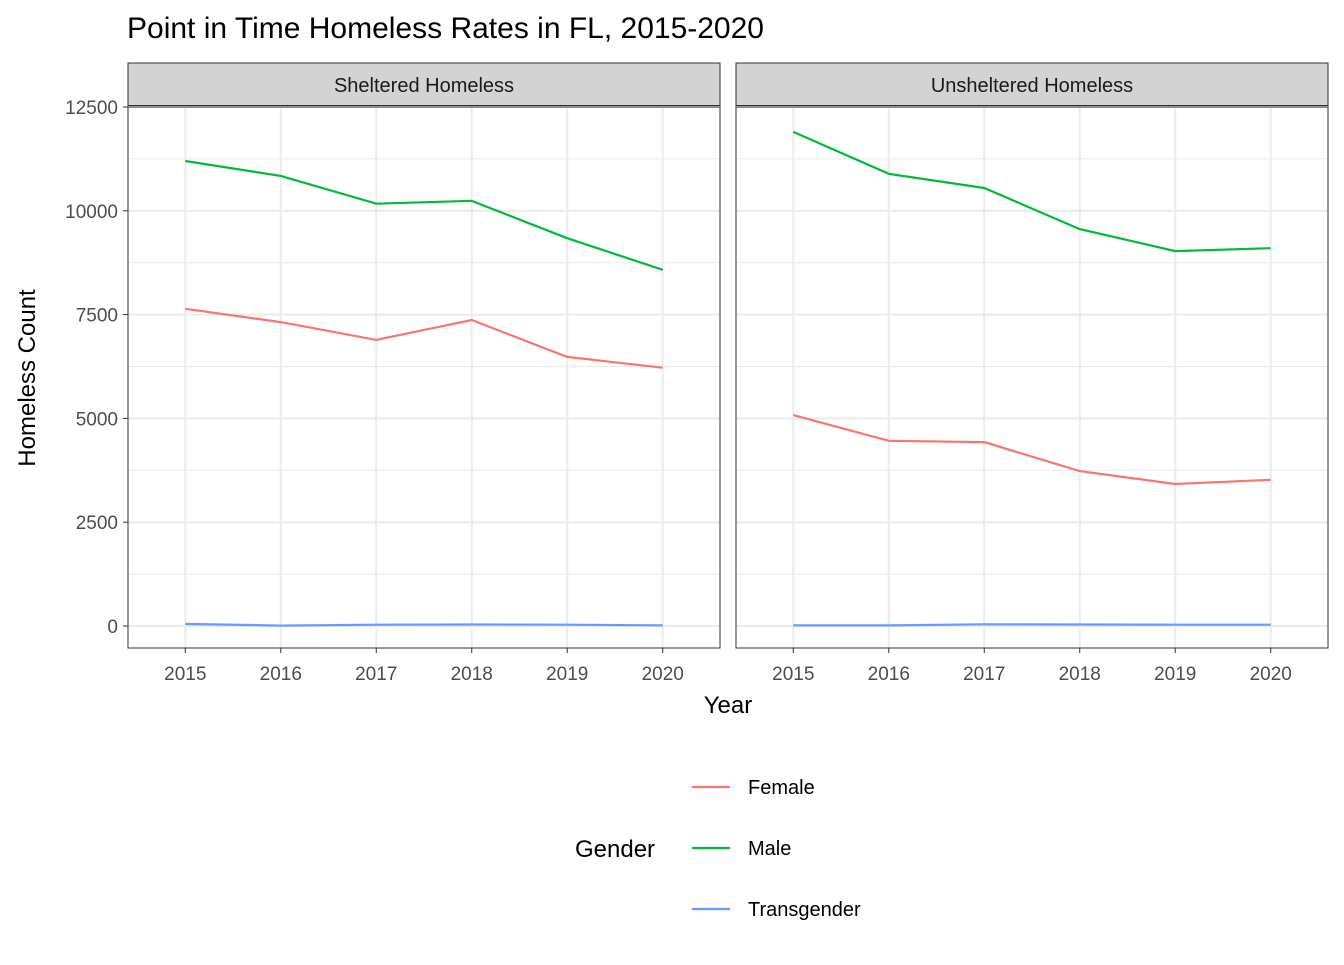  What do you see at coordinates (741, 849) in the screenshot?
I see `legend-item: Male` at bounding box center [741, 849].